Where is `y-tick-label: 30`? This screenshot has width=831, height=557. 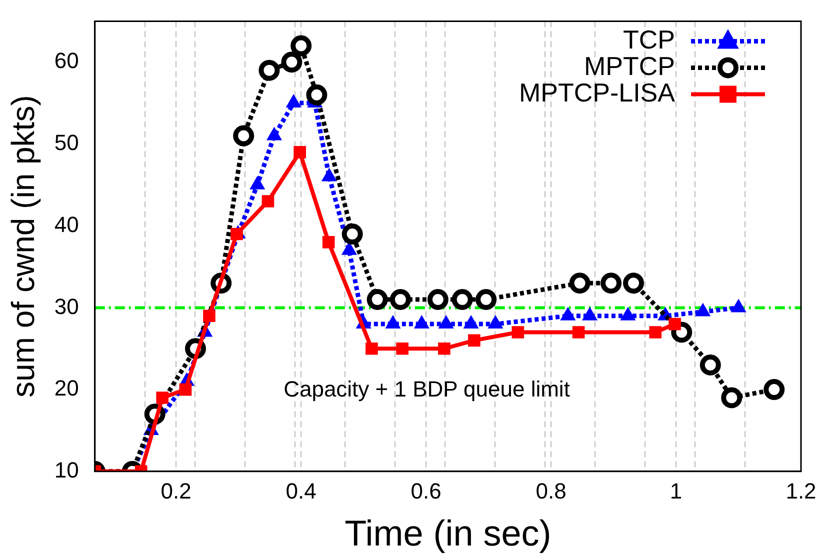
y-tick-label: 30 is located at coordinates (66, 306).